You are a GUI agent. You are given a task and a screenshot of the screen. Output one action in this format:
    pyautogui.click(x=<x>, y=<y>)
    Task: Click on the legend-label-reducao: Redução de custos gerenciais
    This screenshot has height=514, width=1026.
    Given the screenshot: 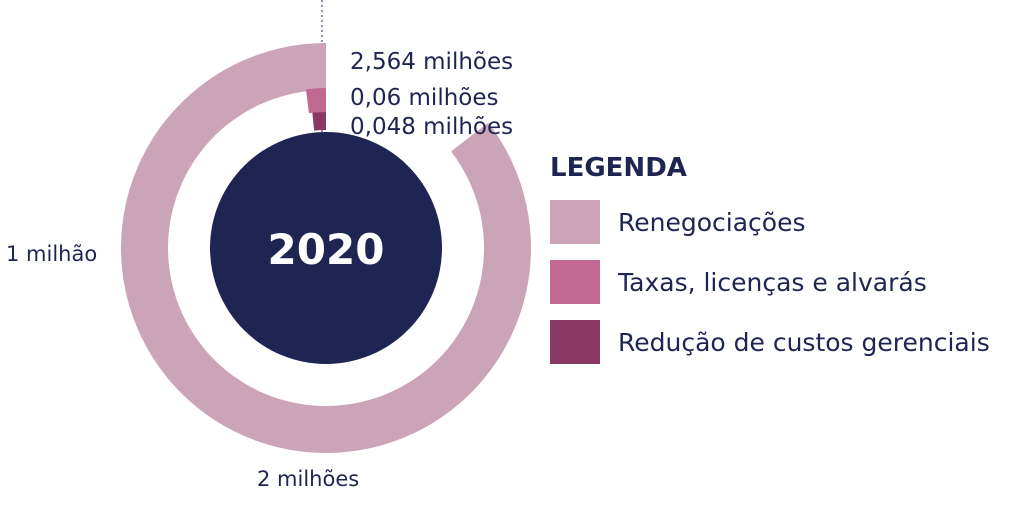 What is the action you would take?
    pyautogui.click(x=804, y=342)
    